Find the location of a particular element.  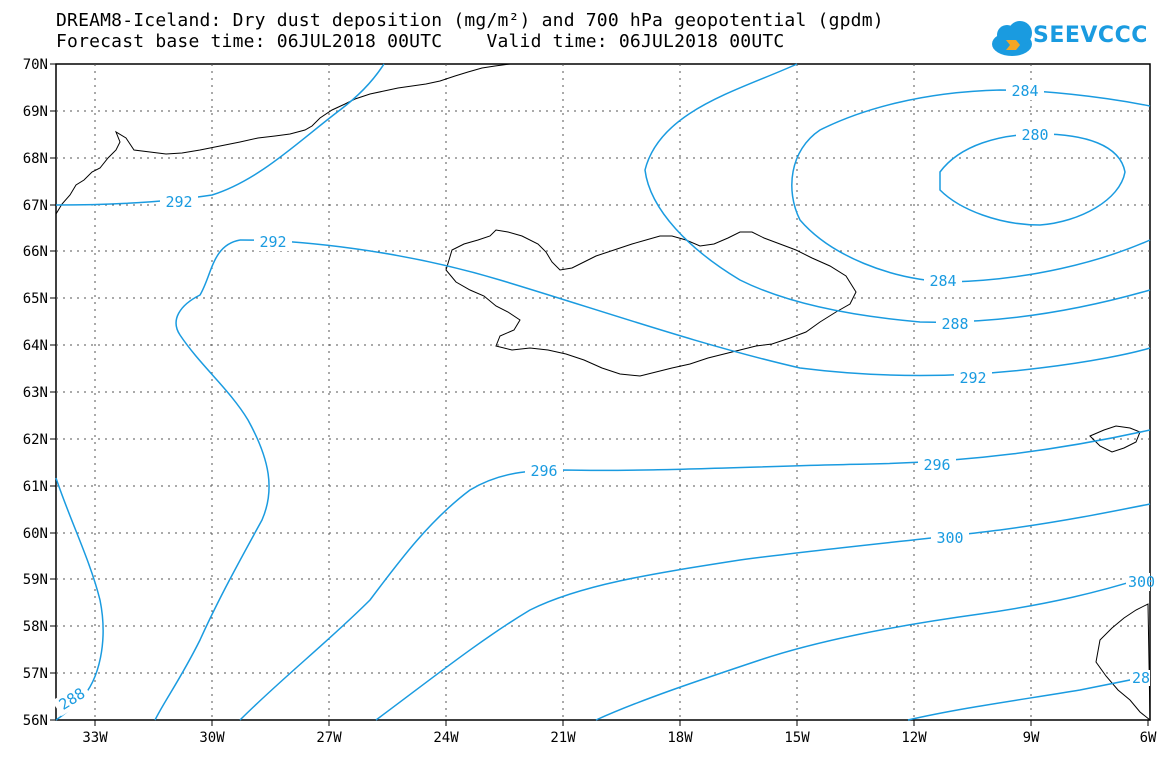

seevccc-logo is located at coordinates (1012, 38).